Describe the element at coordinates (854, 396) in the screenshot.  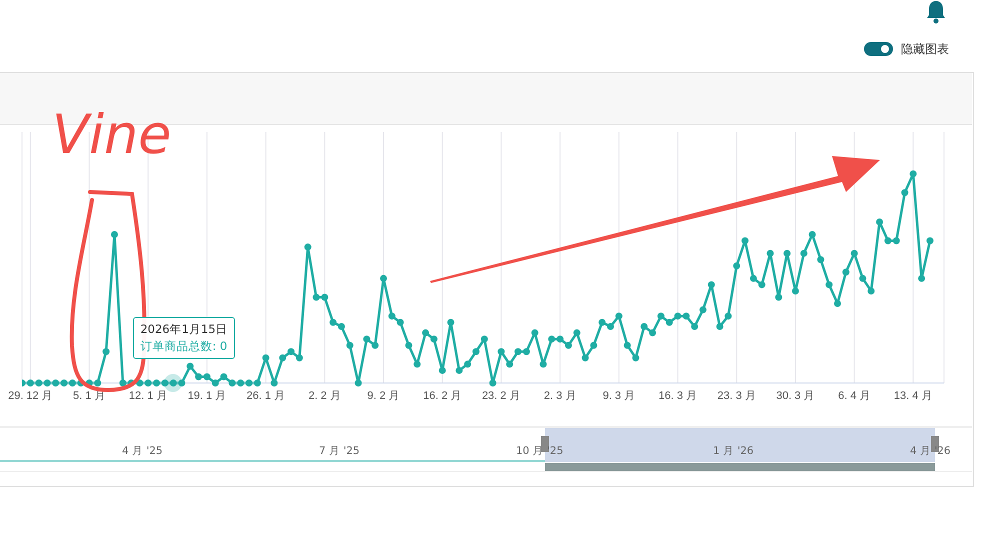
I see `x-tick-label: 6. 4 月` at that location.